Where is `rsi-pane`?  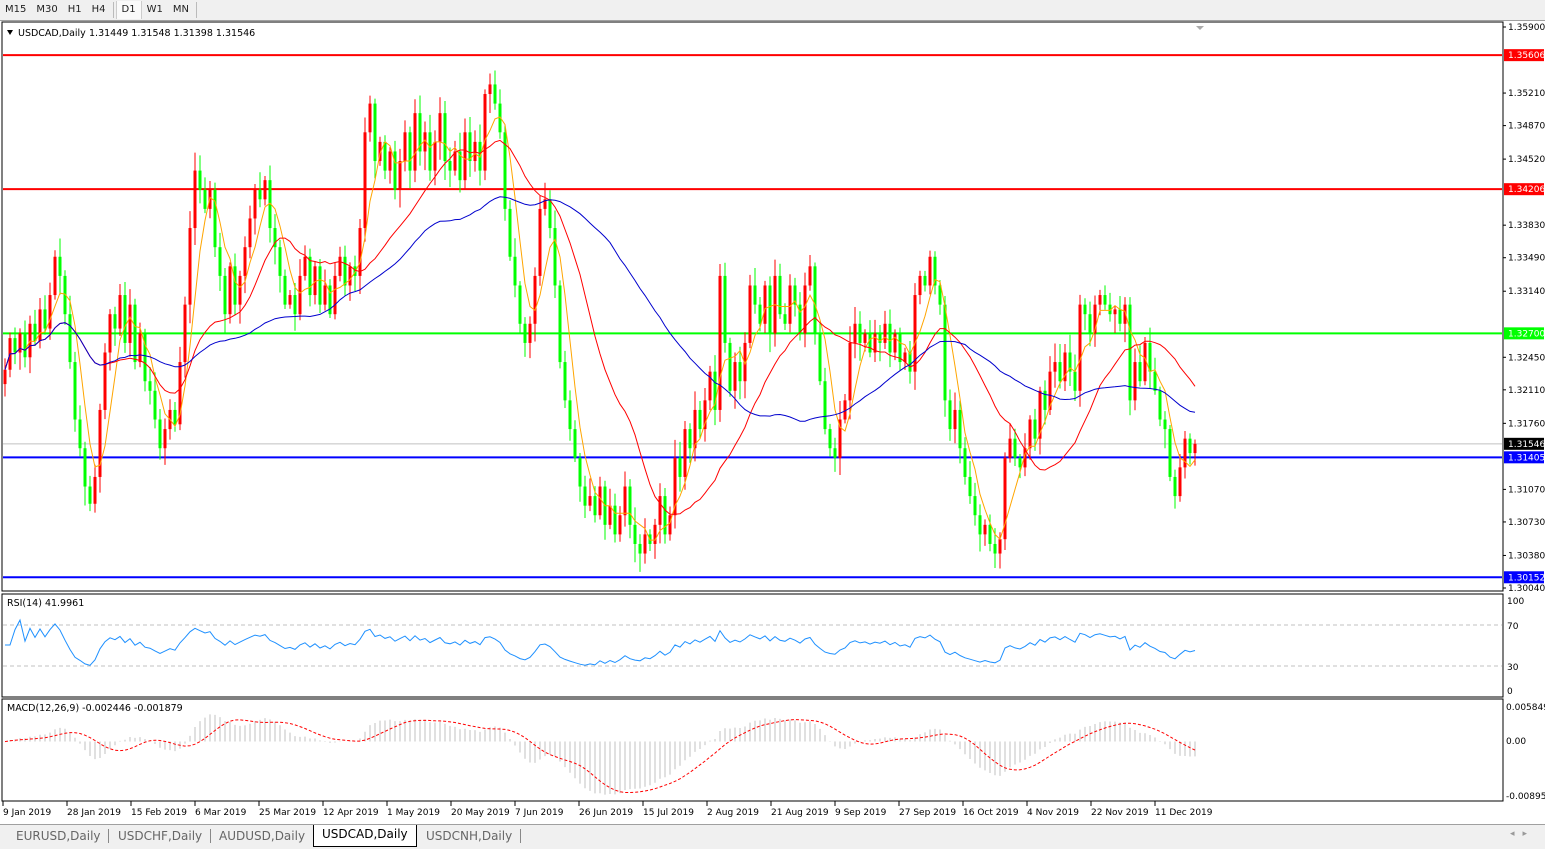
rsi-pane is located at coordinates (752, 645).